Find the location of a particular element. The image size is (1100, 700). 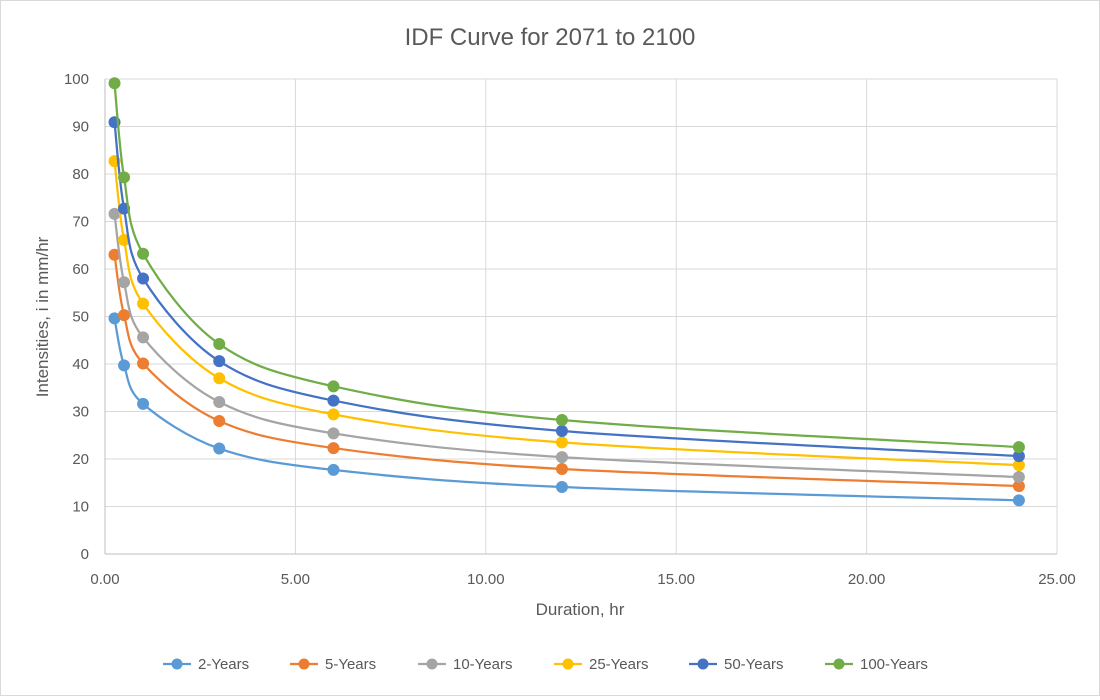

legend-item: 25-Years is located at coordinates (601, 664).